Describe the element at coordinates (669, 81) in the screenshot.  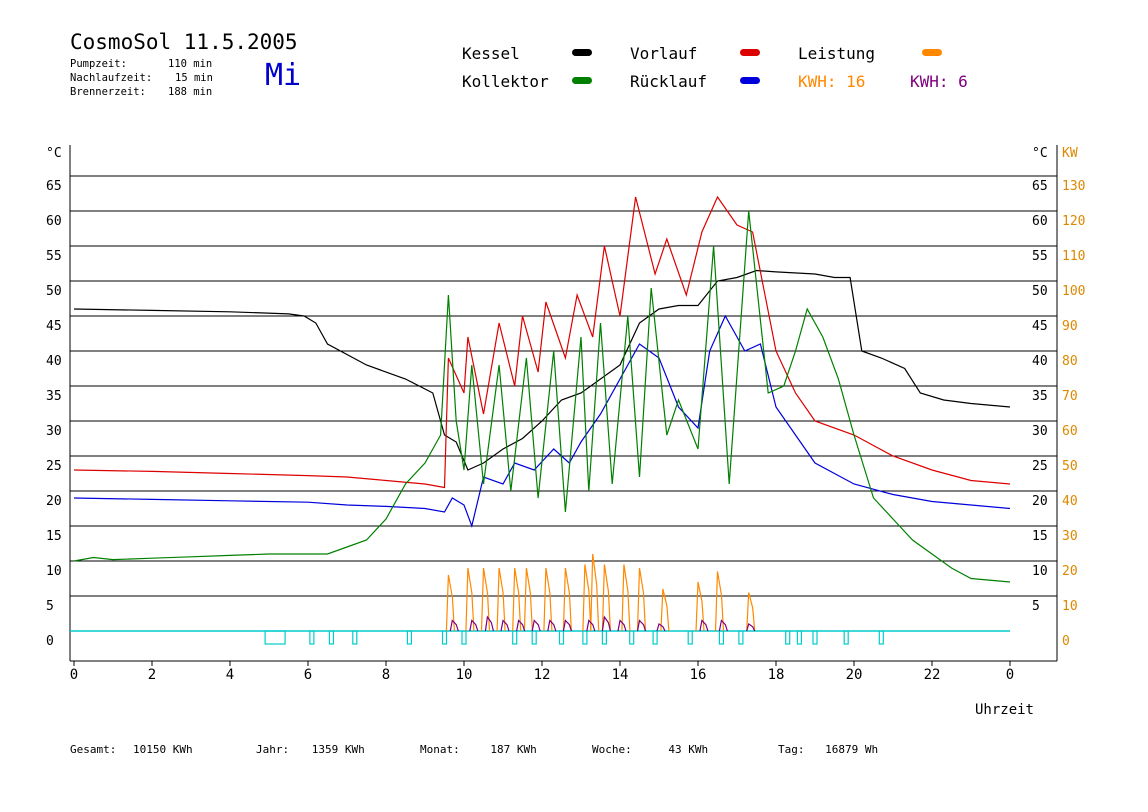
I see `legend-ruecklauf: Rücklauf` at that location.